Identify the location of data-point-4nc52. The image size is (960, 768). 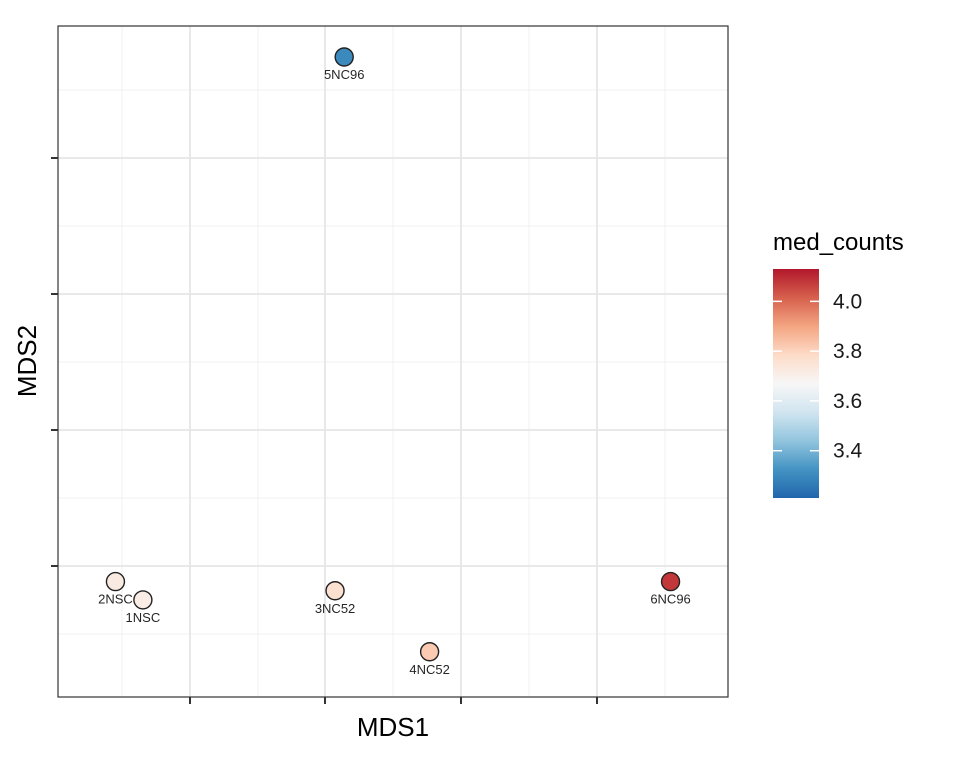
(429, 652).